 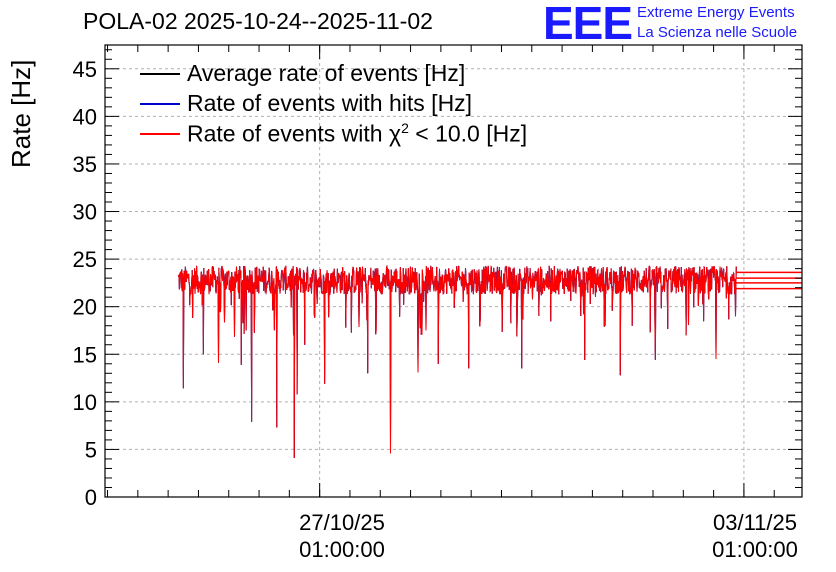 I want to click on x-tick-label-1-time: 01:00:00, so click(x=755, y=549).